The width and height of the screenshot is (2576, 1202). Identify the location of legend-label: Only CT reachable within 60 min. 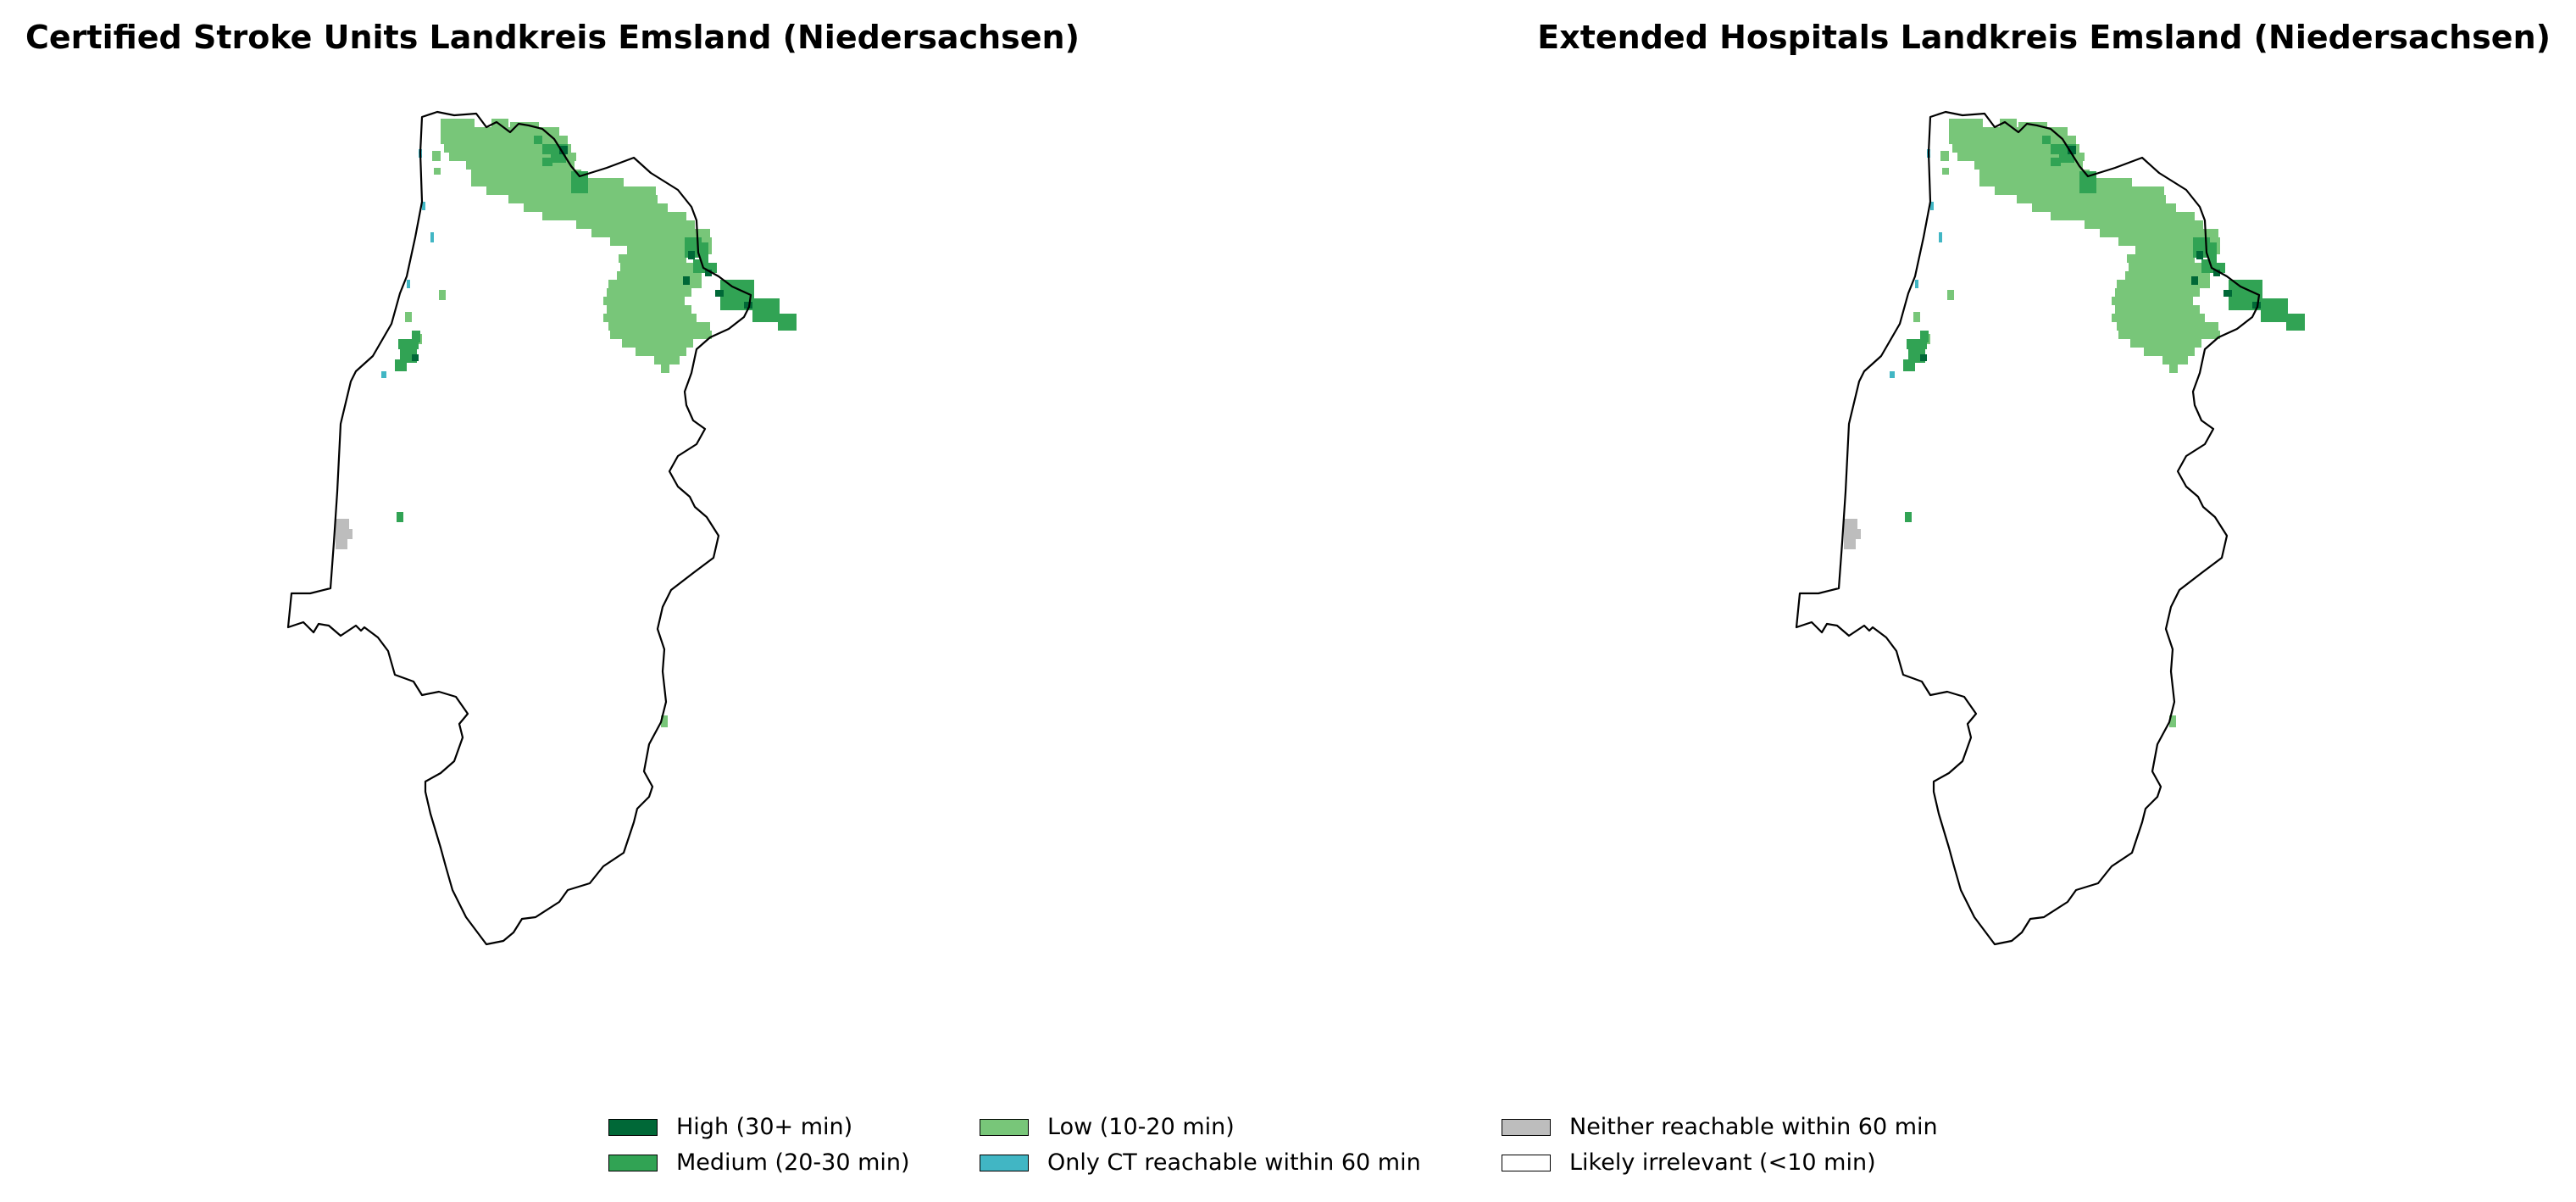
(1234, 1162).